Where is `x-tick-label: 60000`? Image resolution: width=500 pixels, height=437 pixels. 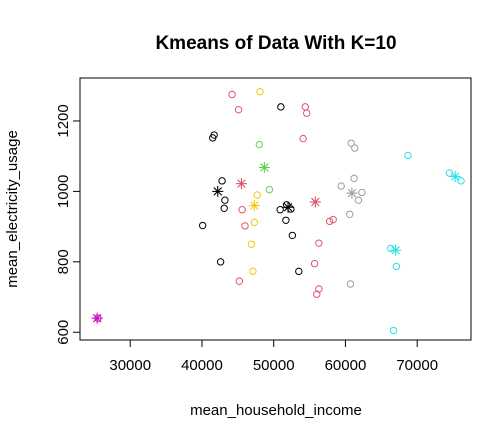 x-tick-label: 60000 is located at coordinates (346, 365).